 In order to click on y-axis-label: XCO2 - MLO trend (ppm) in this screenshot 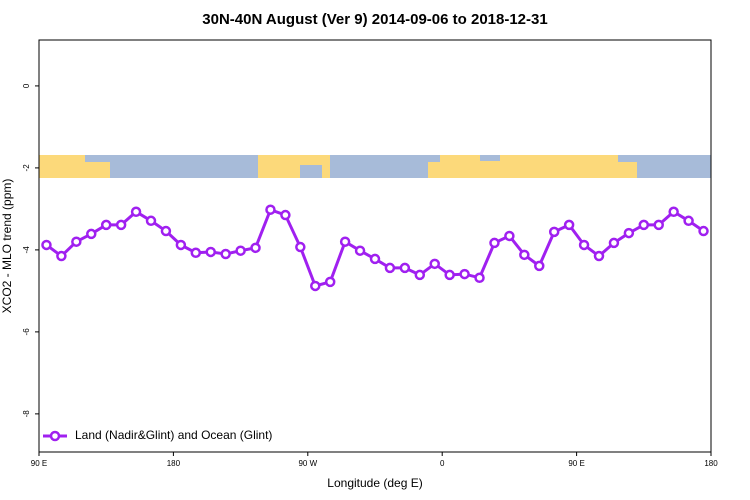, I will do `click(7, 246)`.